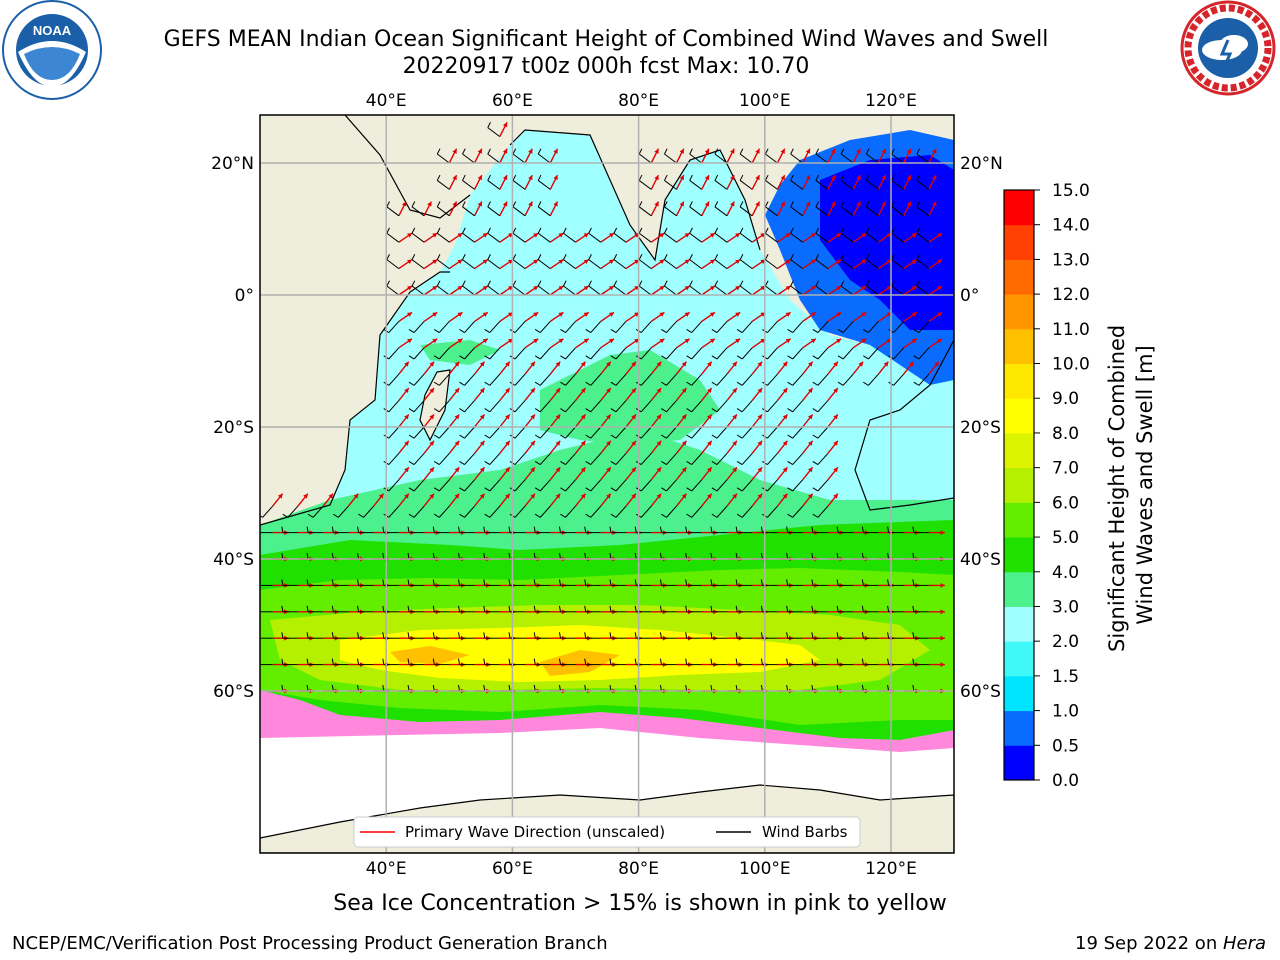  I want to click on y-tick-label-left: 40°S, so click(233, 560).